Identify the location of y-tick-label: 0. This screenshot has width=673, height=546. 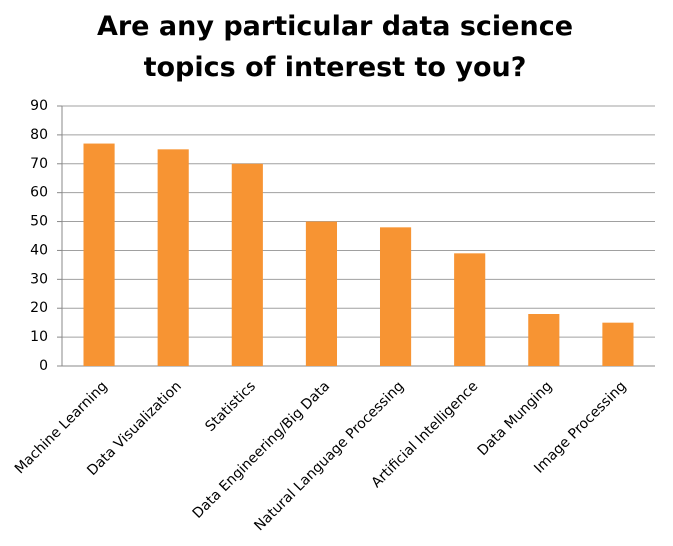
(43, 366).